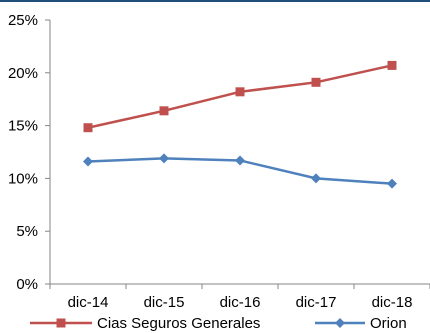 The image size is (430, 333). Describe the element at coordinates (27, 284) in the screenshot. I see `y-tick-label: 0%` at that location.